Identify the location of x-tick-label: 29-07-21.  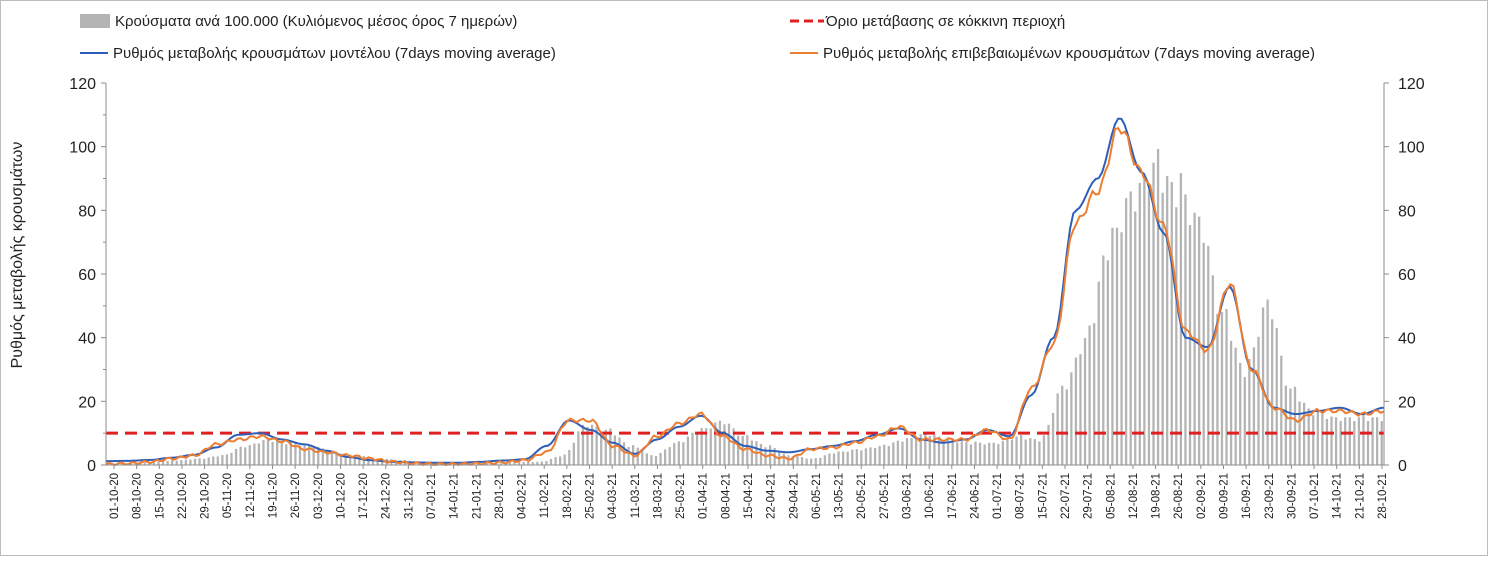
(1089, 496).